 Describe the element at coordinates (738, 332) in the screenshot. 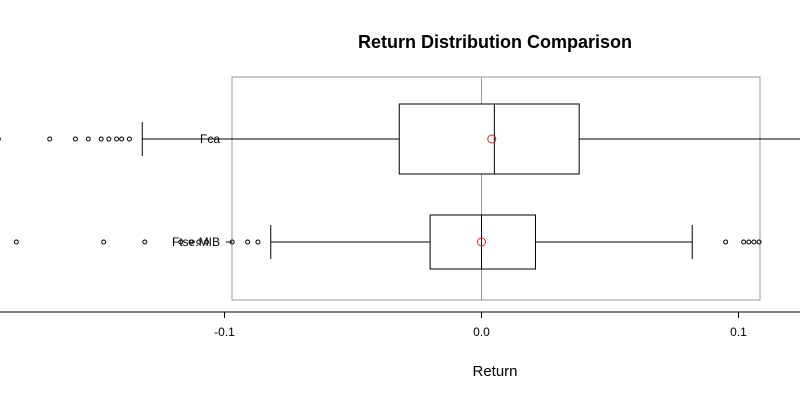

I see `x-tick-label: 0.1` at that location.